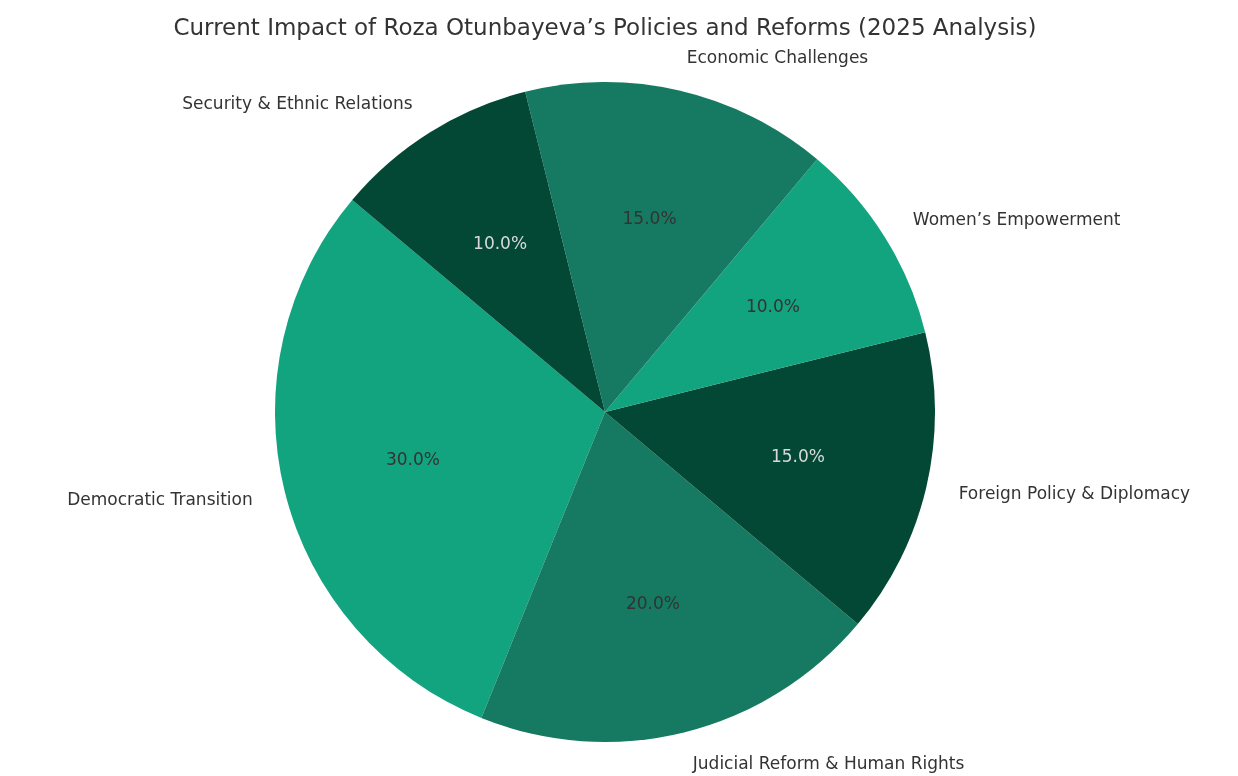 This screenshot has height=776, width=1238. What do you see at coordinates (160, 498) in the screenshot?
I see `slice-label: Democratic Transition` at bounding box center [160, 498].